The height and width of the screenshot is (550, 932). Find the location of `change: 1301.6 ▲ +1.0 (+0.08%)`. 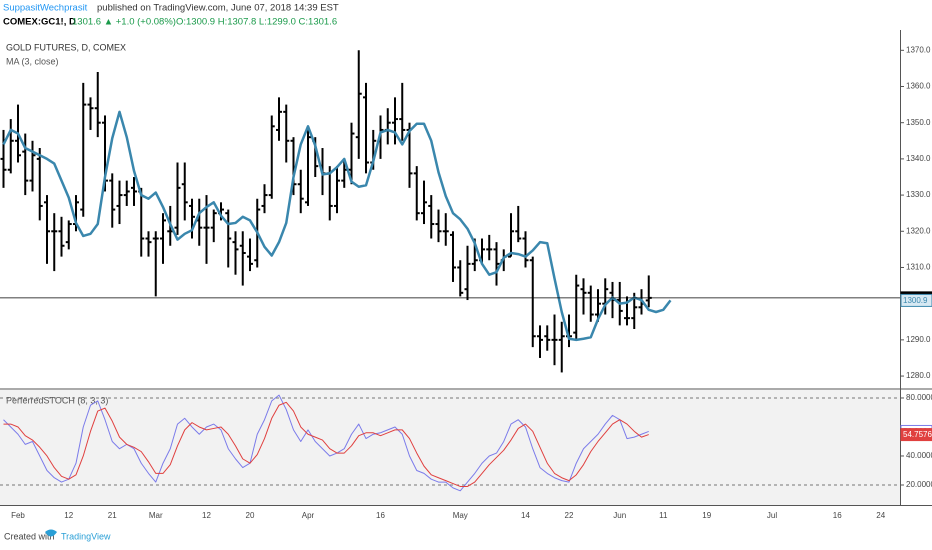

change: 1301.6 ▲ +1.0 (+0.08%) is located at coordinates (124, 22).